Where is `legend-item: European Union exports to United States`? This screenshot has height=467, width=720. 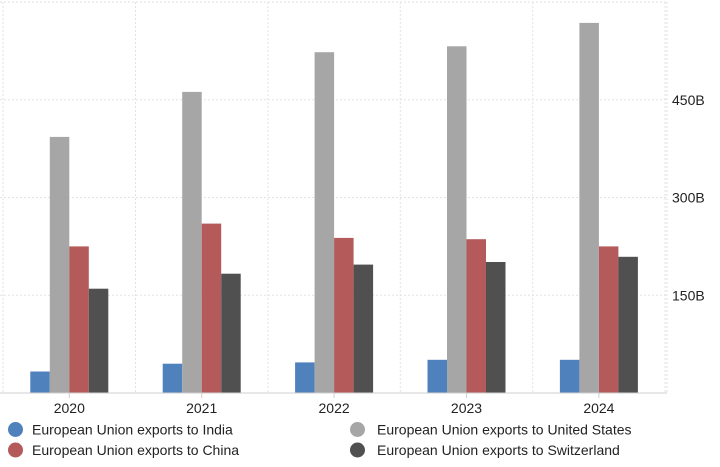
legend-item: European Union exports to United States is located at coordinates (491, 430).